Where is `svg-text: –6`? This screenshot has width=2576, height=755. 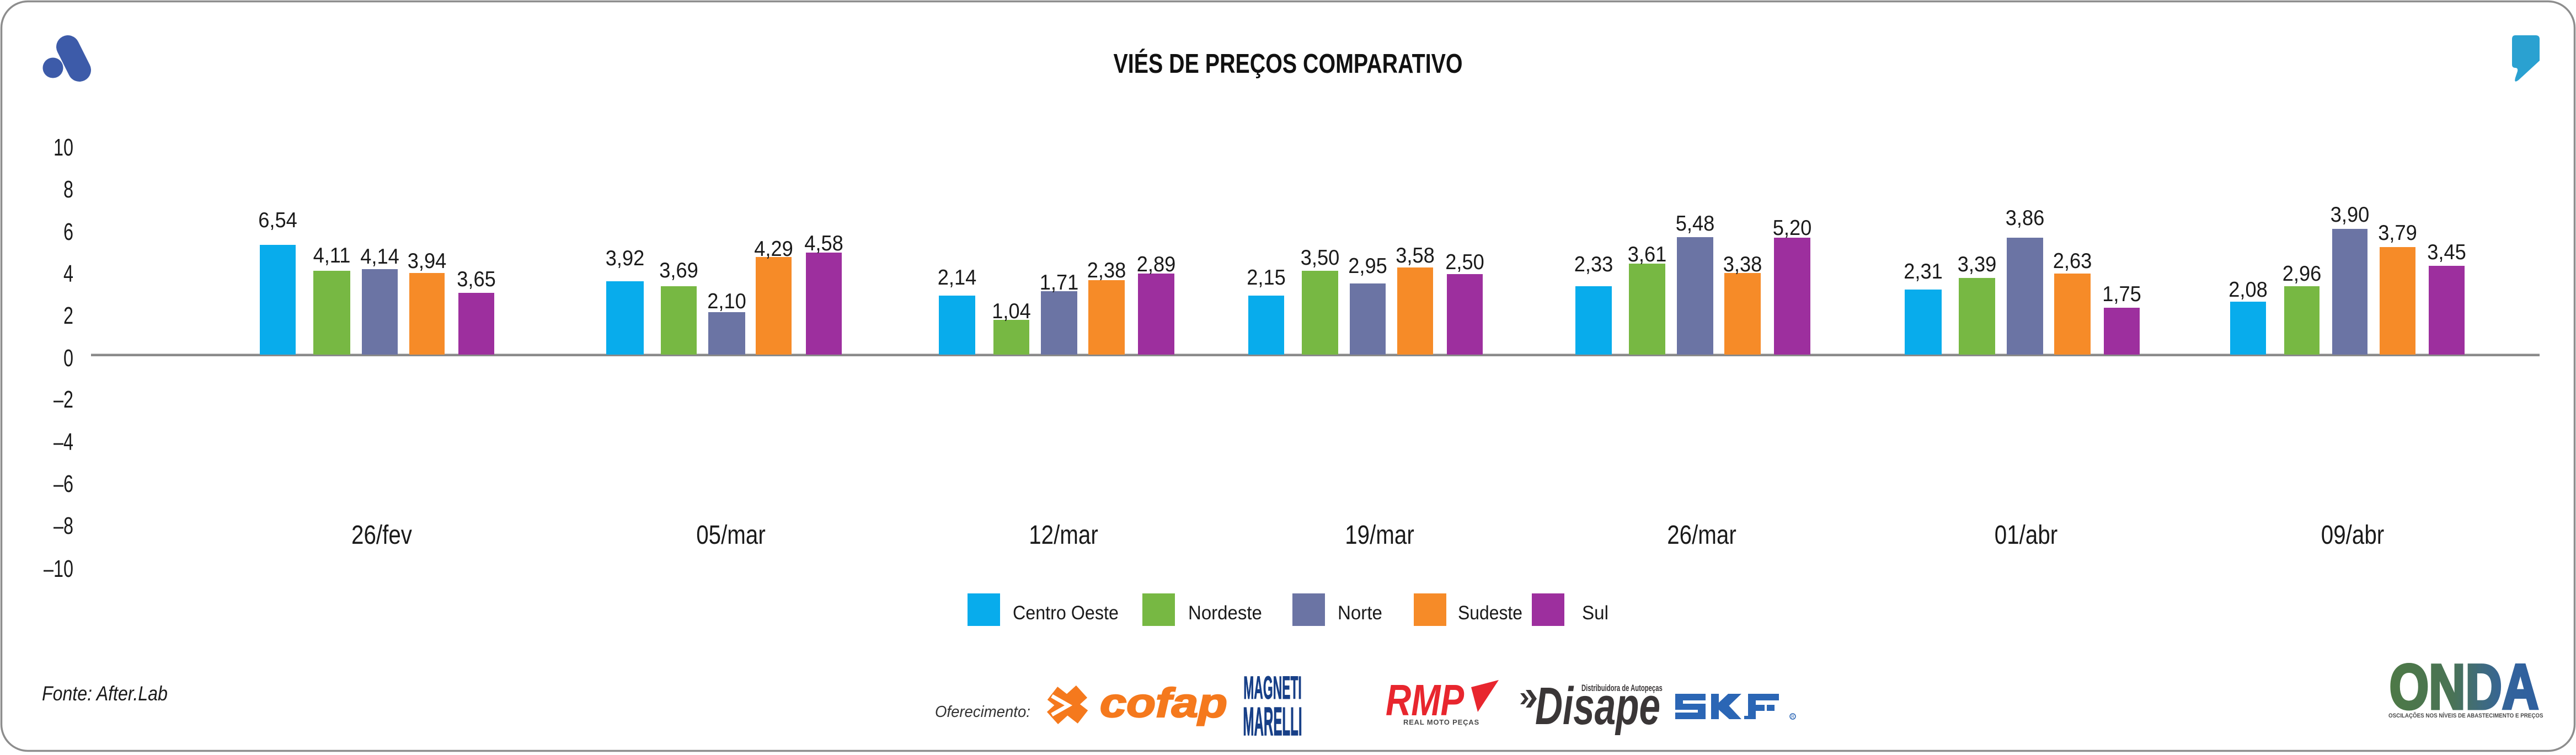
svg-text: –6 is located at coordinates (63, 483).